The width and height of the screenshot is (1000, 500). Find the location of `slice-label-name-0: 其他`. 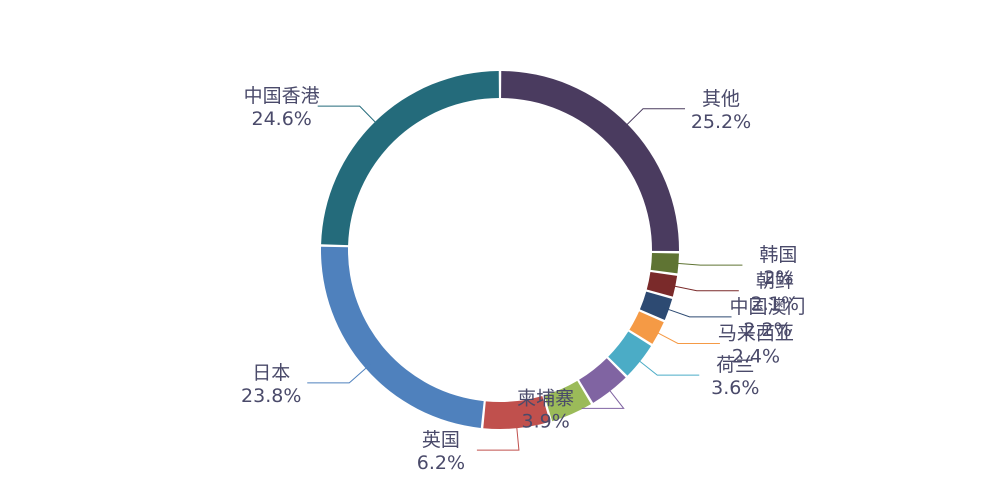

slice-label-name-0: 其他 is located at coordinates (721, 99).